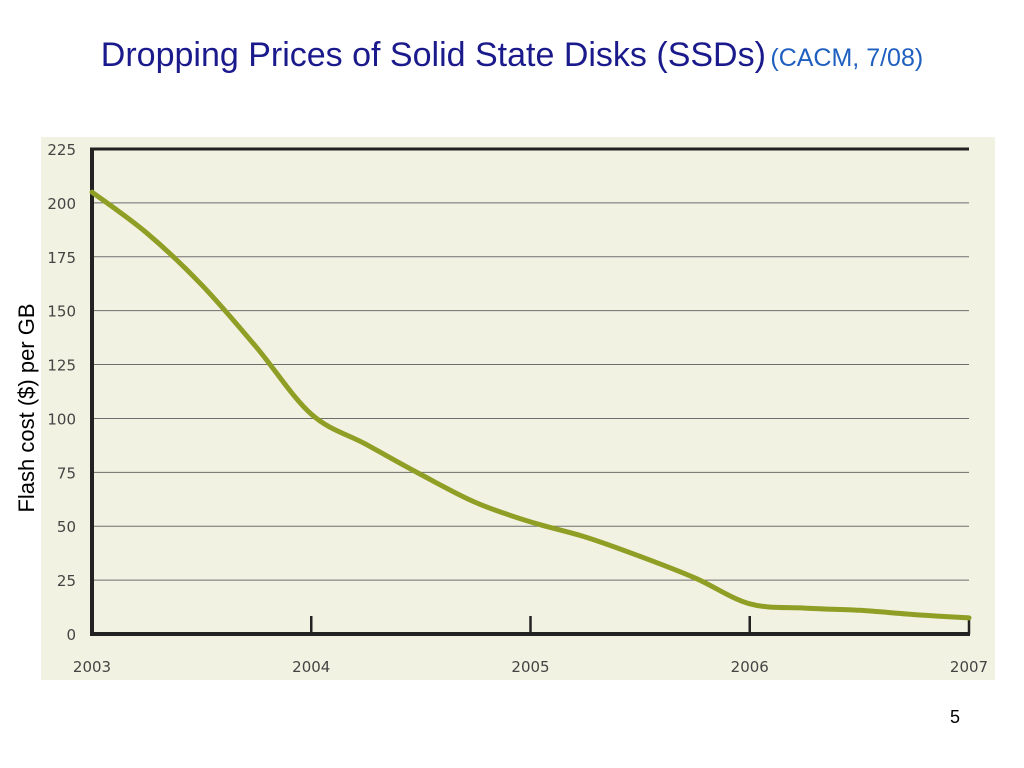 The image size is (1024, 768). Describe the element at coordinates (61, 312) in the screenshot. I see `y-tick-label: 150` at that location.